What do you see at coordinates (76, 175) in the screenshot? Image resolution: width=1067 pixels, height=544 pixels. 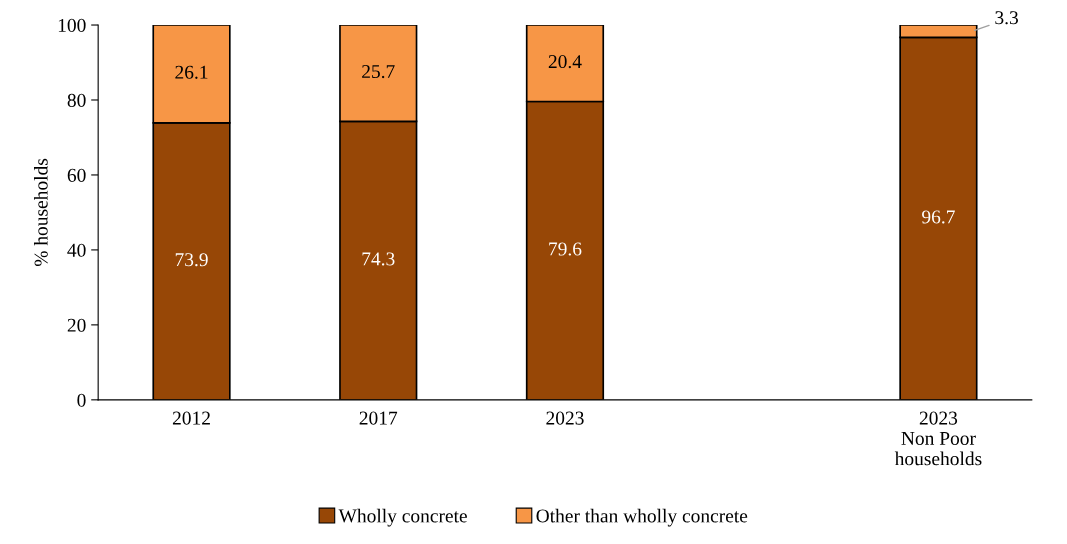 I see `y-tick-label: 60` at bounding box center [76, 175].